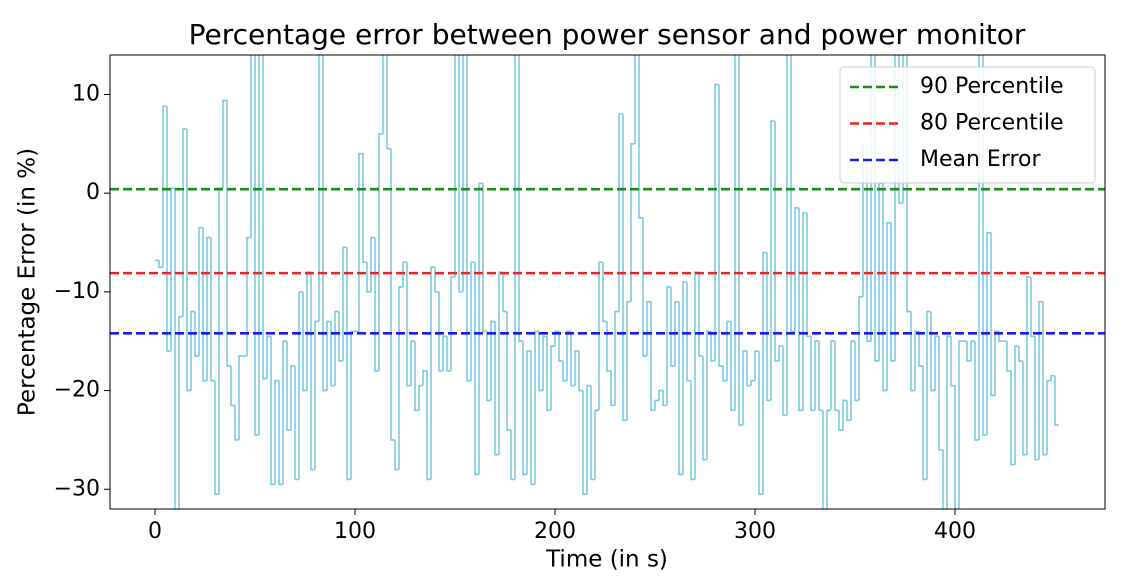  I want to click on x-tick-label: 300, so click(755, 531).